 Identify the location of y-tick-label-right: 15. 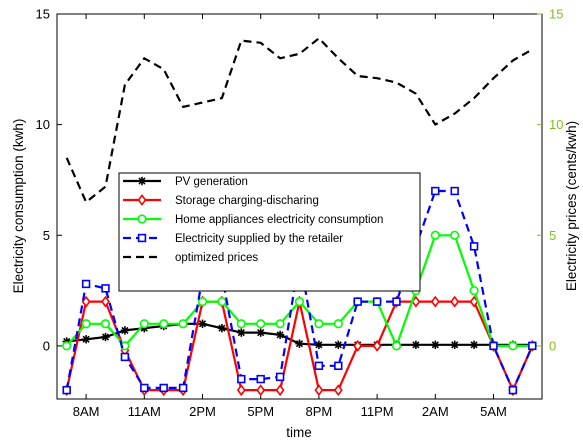
(556, 14).